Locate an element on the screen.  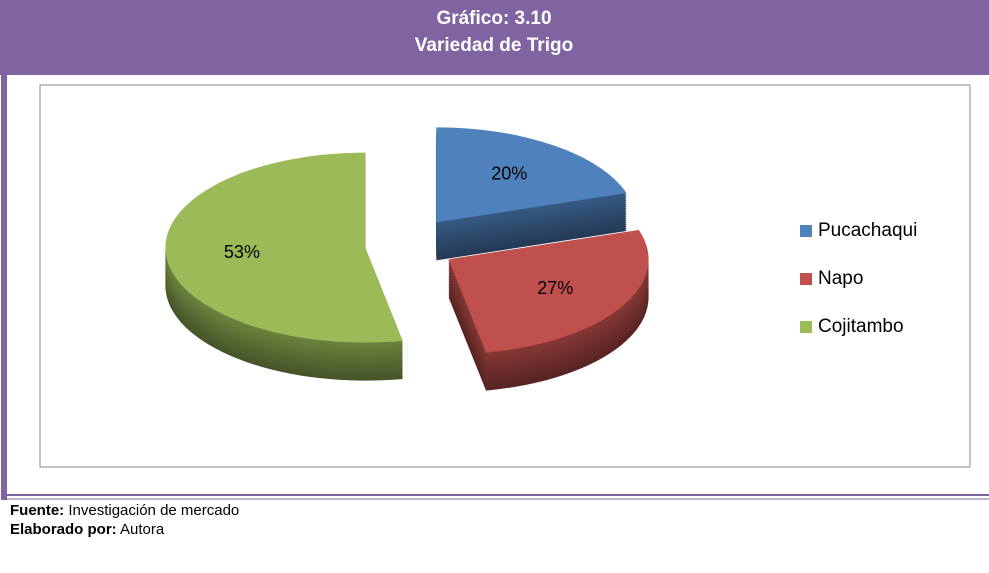
source: Investigación de mercado is located at coordinates (153, 510).